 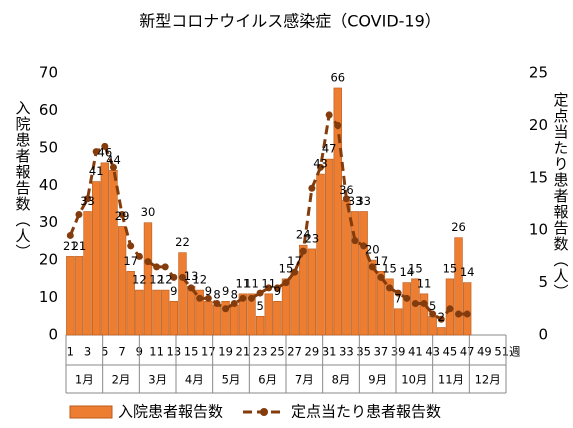 What do you see at coordinates (96, 171) in the screenshot?
I see `data-label: 41` at bounding box center [96, 171].